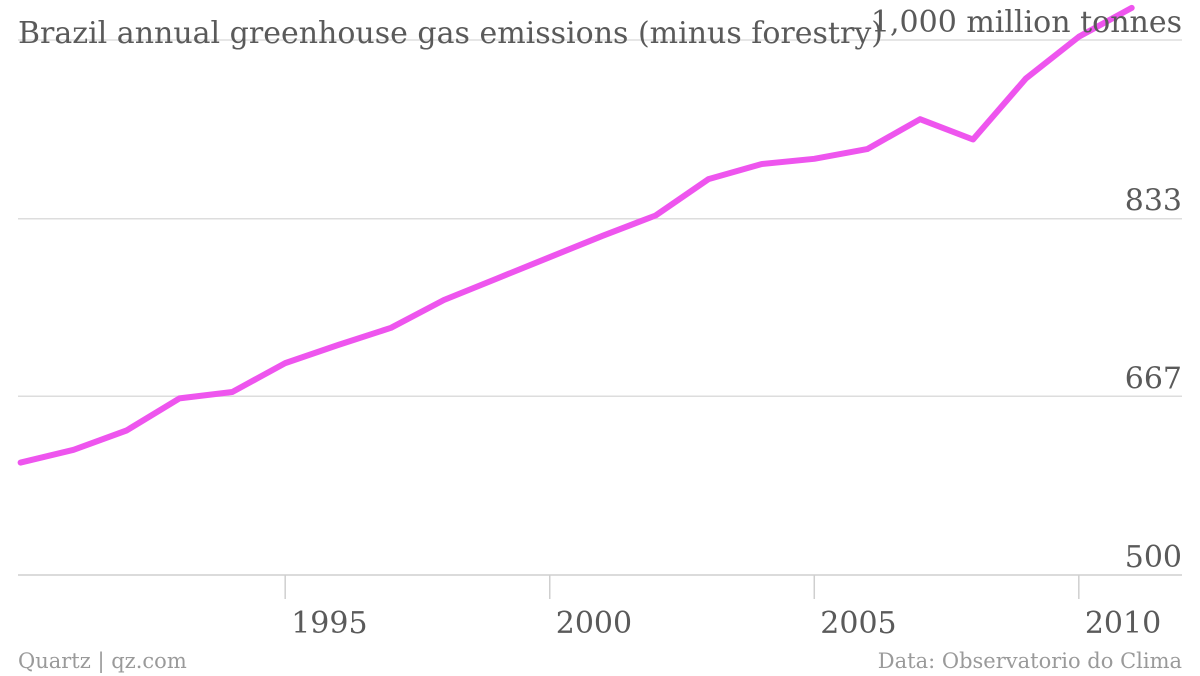 The width and height of the screenshot is (1200, 676). What do you see at coordinates (1153, 557) in the screenshot?
I see `y-tick-label: 500` at bounding box center [1153, 557].